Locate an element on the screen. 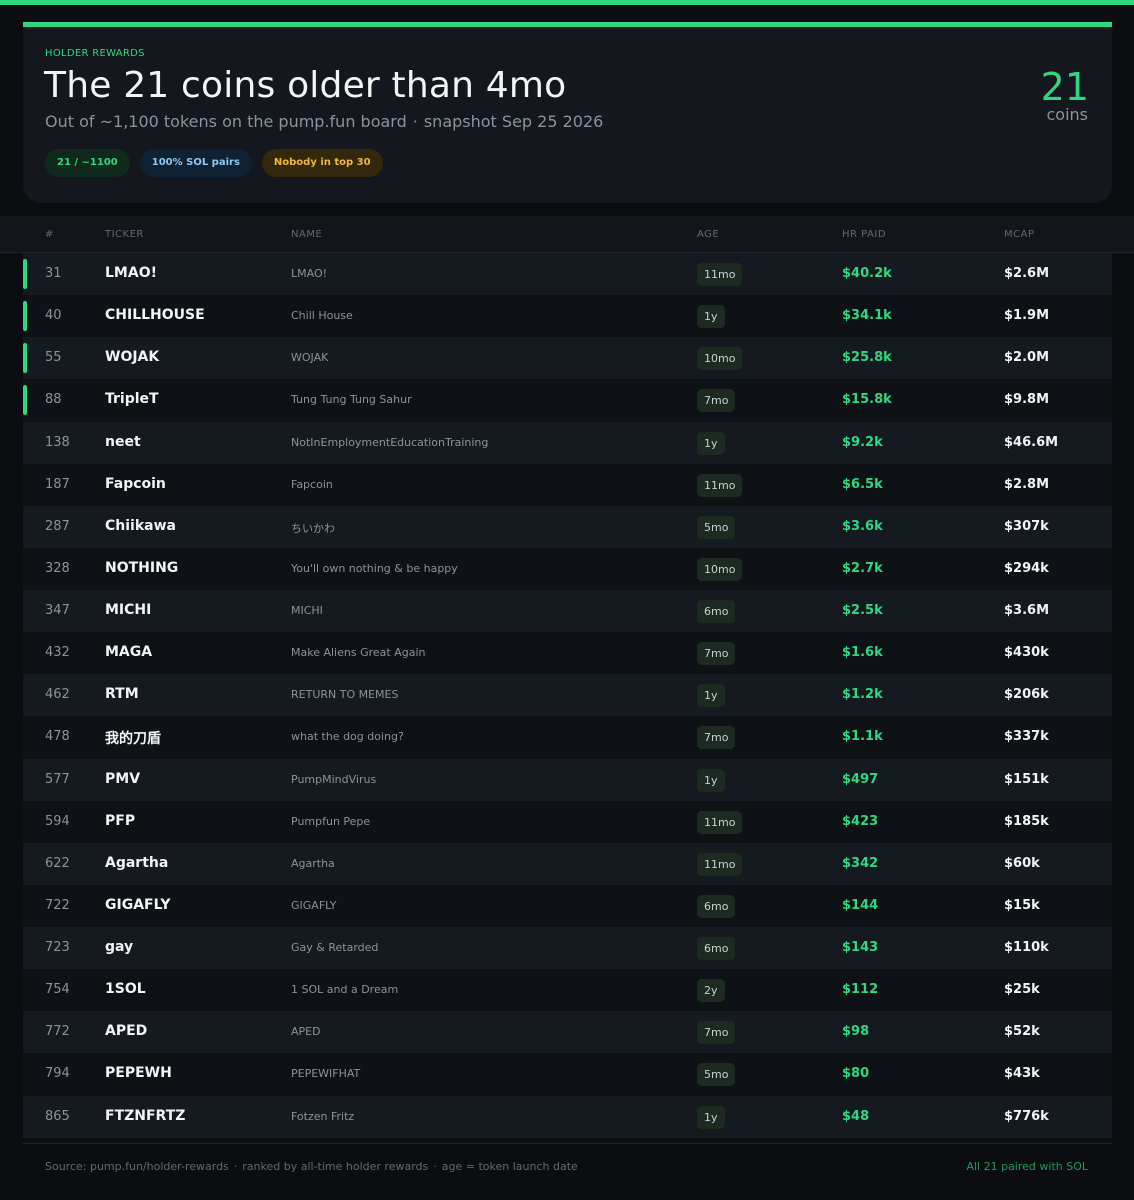 This screenshot has width=1134, height=1200. row-ticker: Chiikawa is located at coordinates (140, 525).